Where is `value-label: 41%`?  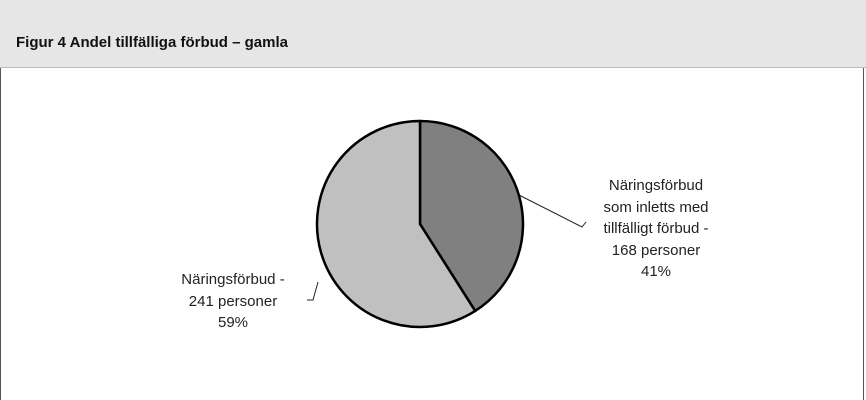 value-label: 41% is located at coordinates (656, 271).